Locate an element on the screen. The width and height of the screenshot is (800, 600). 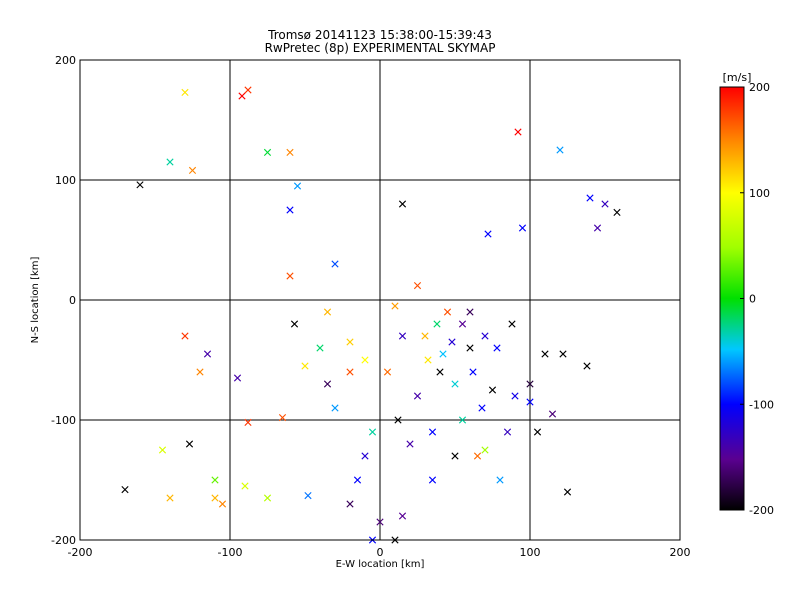
x-tick-label: 200 is located at coordinates (680, 552).